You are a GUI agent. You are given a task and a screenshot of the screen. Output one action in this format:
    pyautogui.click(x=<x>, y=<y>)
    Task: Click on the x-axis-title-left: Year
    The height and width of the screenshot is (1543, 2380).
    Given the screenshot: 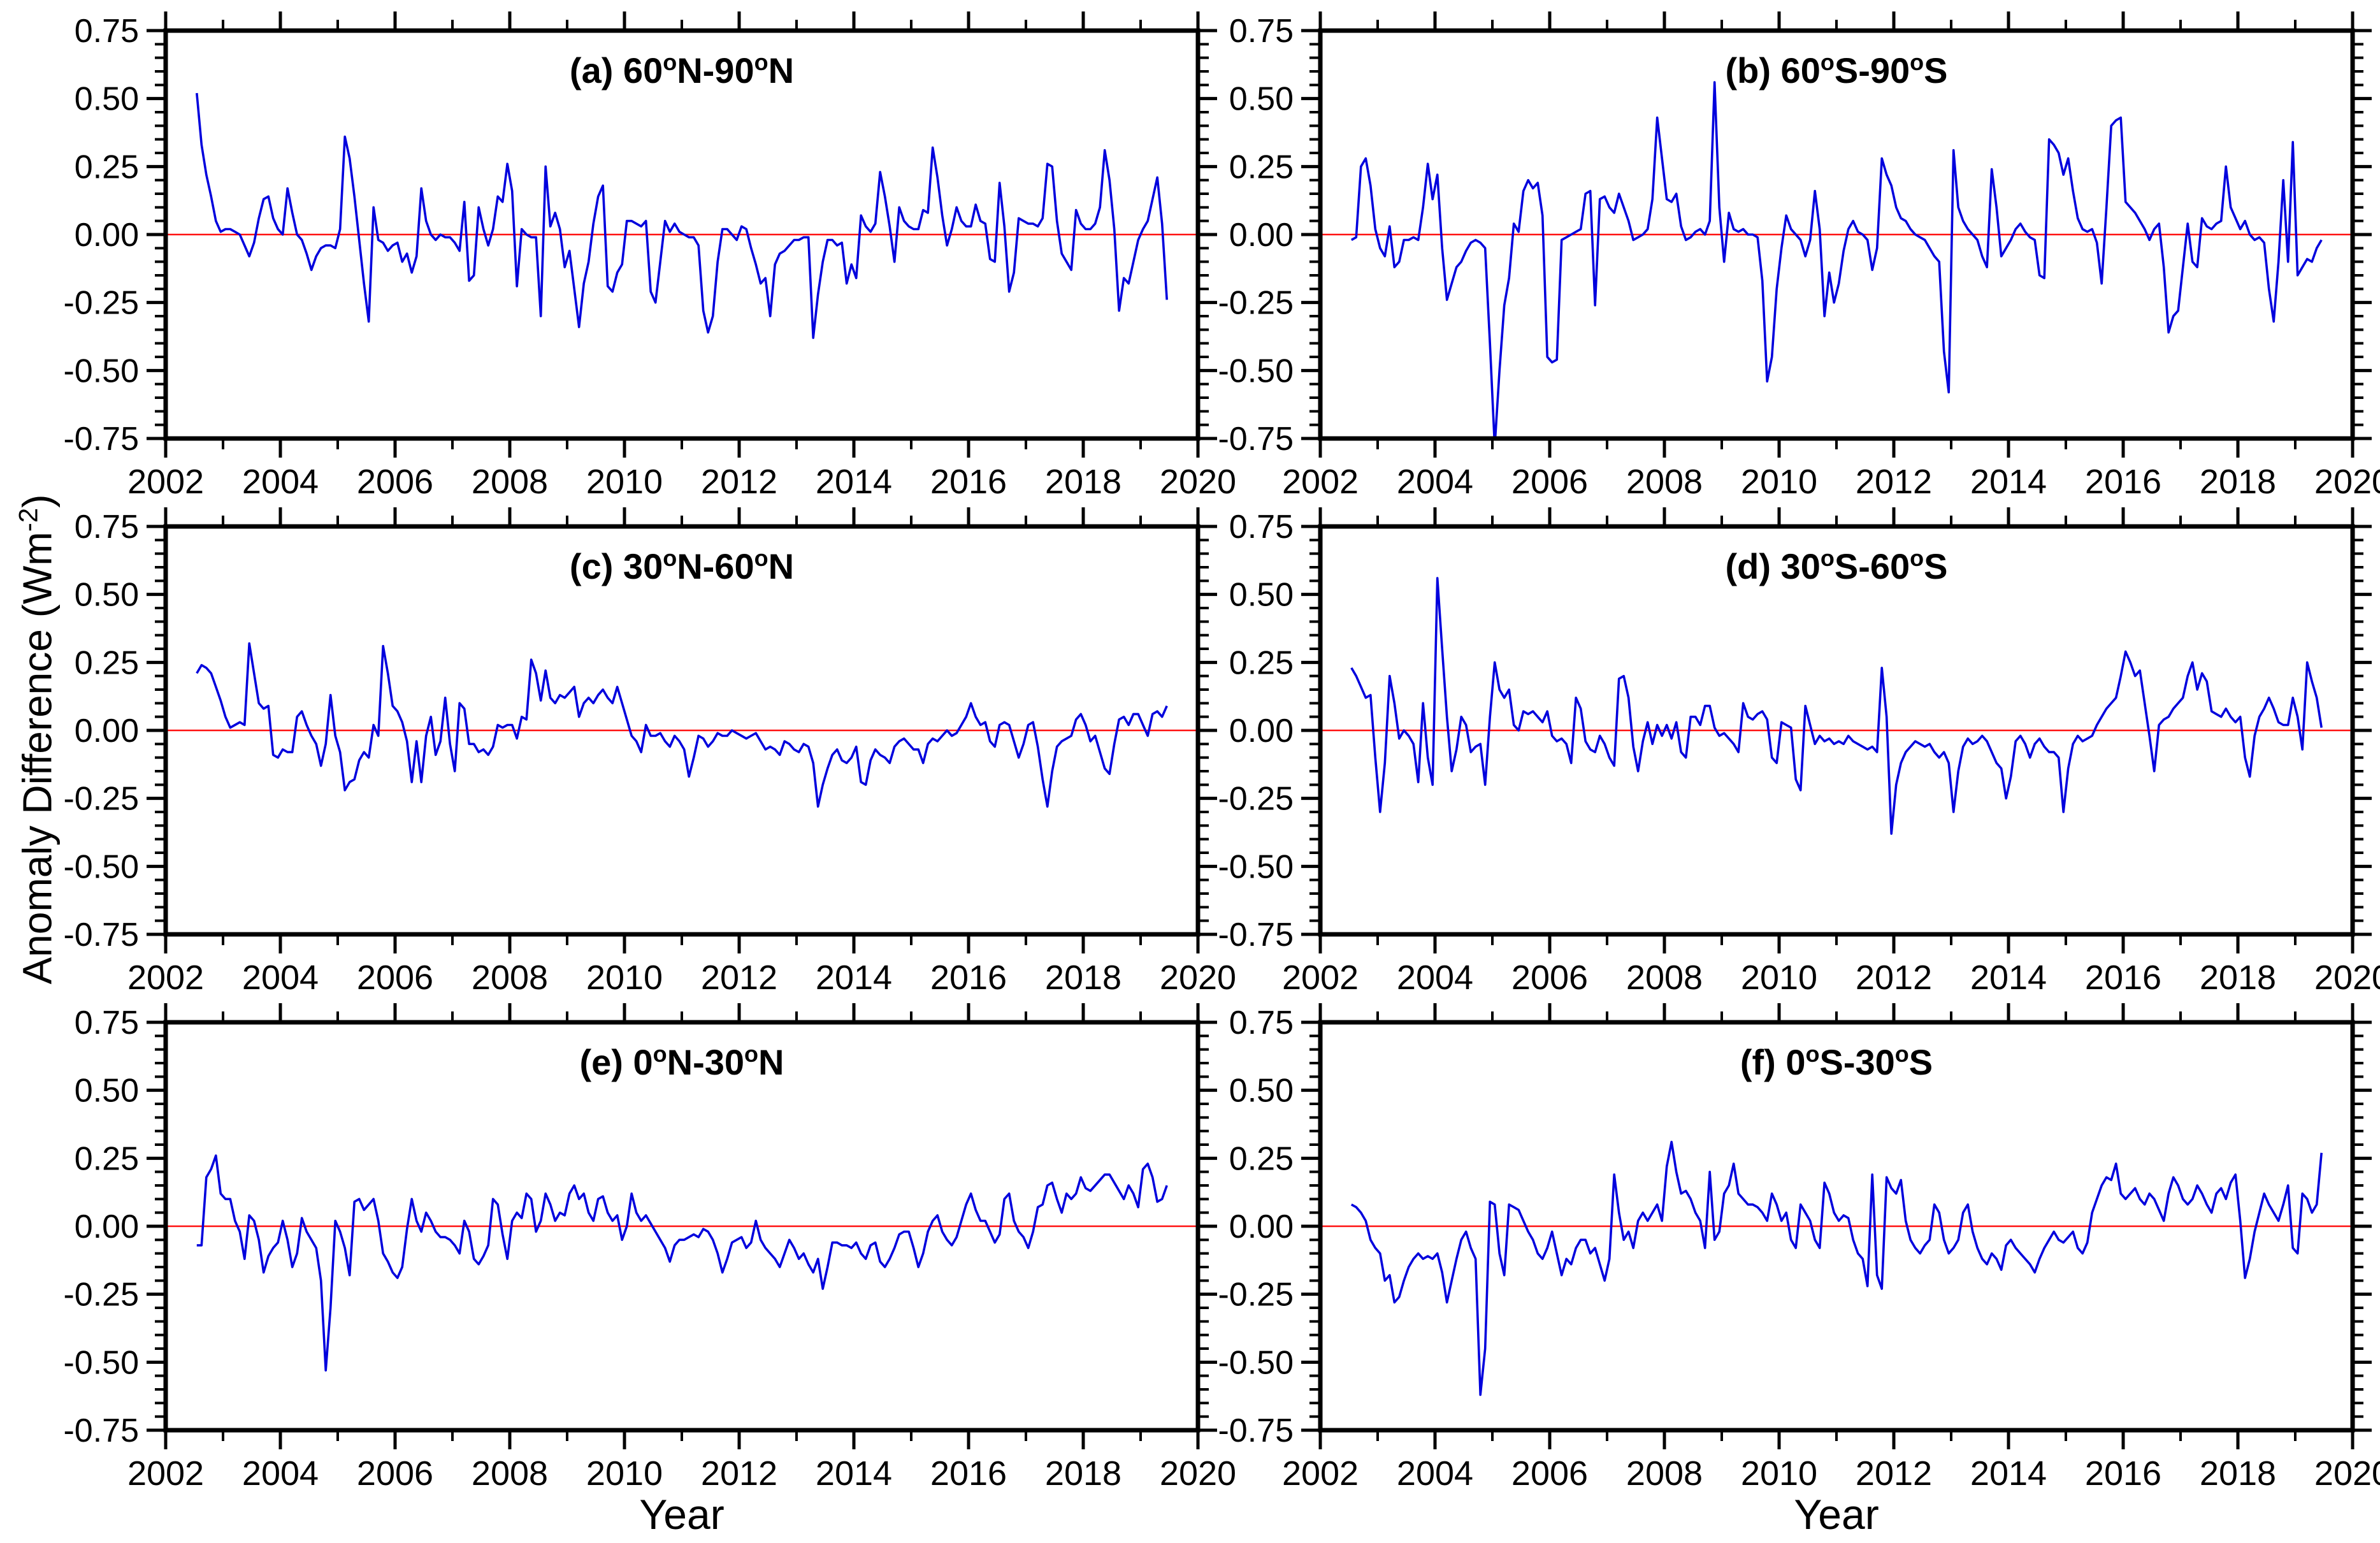 What is the action you would take?
    pyautogui.click(x=682, y=1514)
    